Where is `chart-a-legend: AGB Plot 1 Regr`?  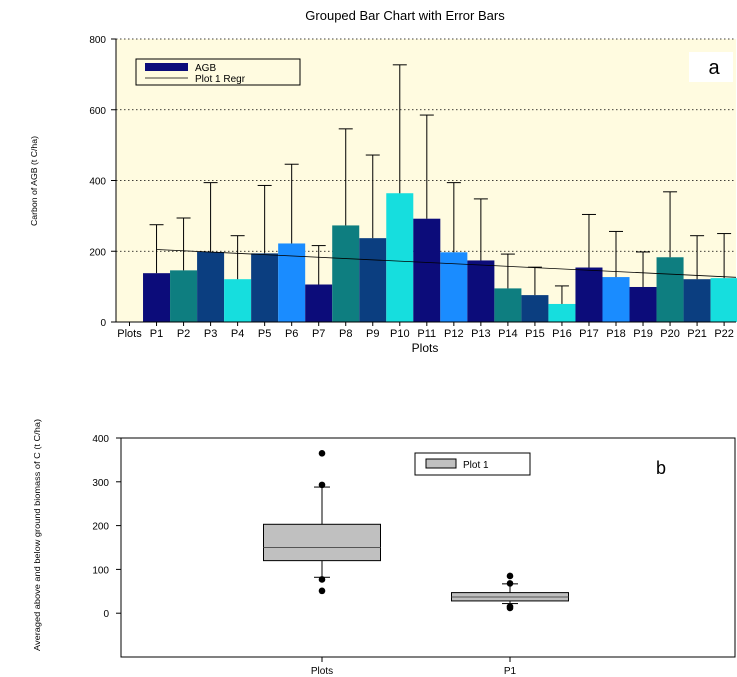 chart-a-legend: AGB Plot 1 Regr is located at coordinates (218, 72).